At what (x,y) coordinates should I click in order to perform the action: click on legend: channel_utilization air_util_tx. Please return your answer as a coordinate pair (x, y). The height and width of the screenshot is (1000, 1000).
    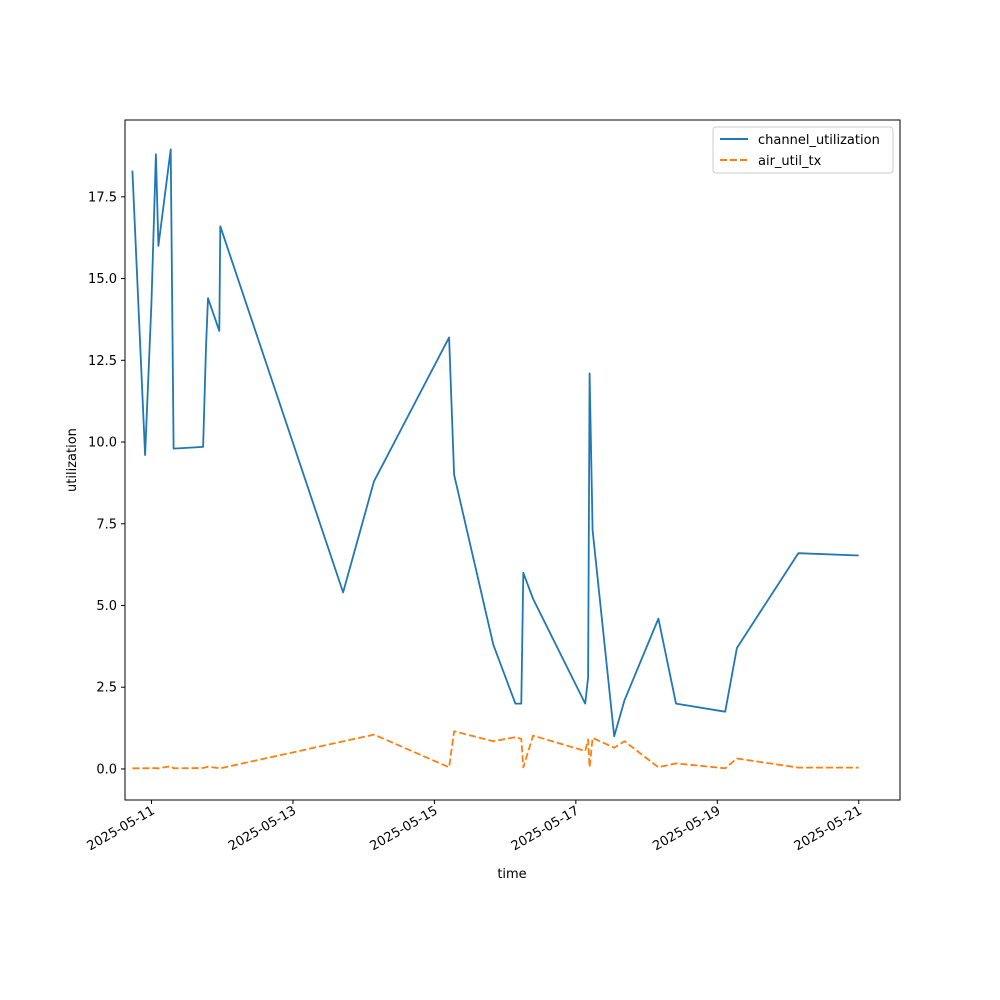
    Looking at the image, I should click on (803, 150).